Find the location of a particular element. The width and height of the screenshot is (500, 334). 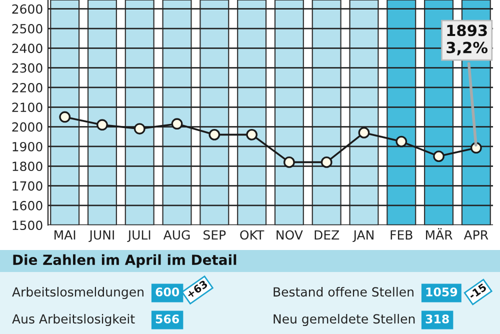

text: Bestand offene Stellen is located at coordinates (344, 291).